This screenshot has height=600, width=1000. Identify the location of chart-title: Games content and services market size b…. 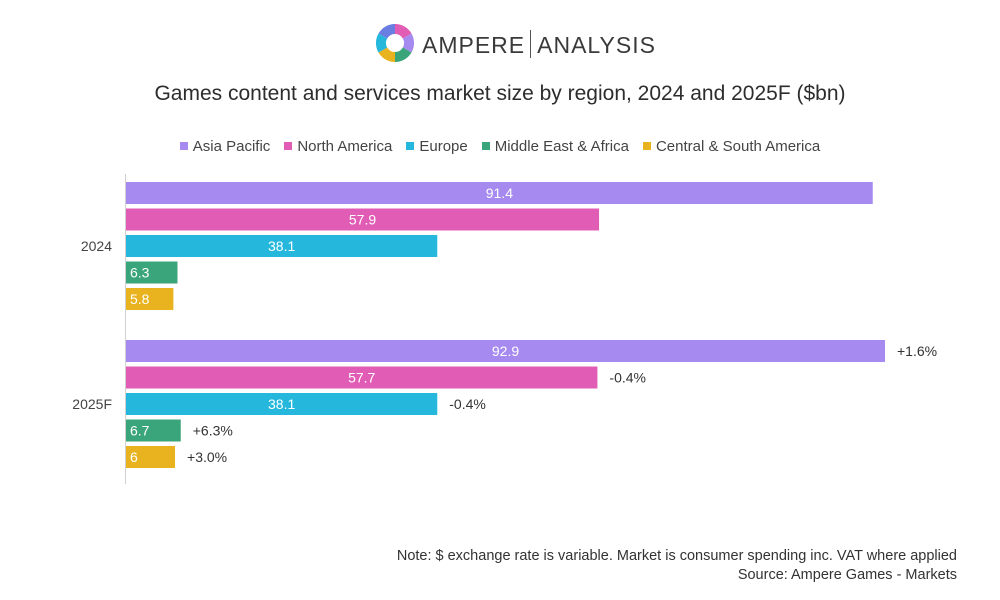
(500, 93).